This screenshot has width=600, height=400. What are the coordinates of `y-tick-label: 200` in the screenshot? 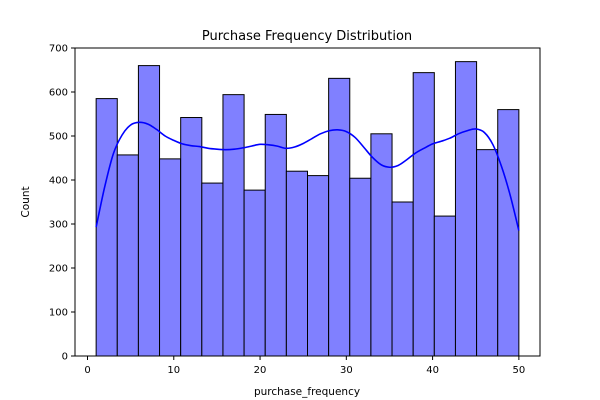 It's located at (58, 269).